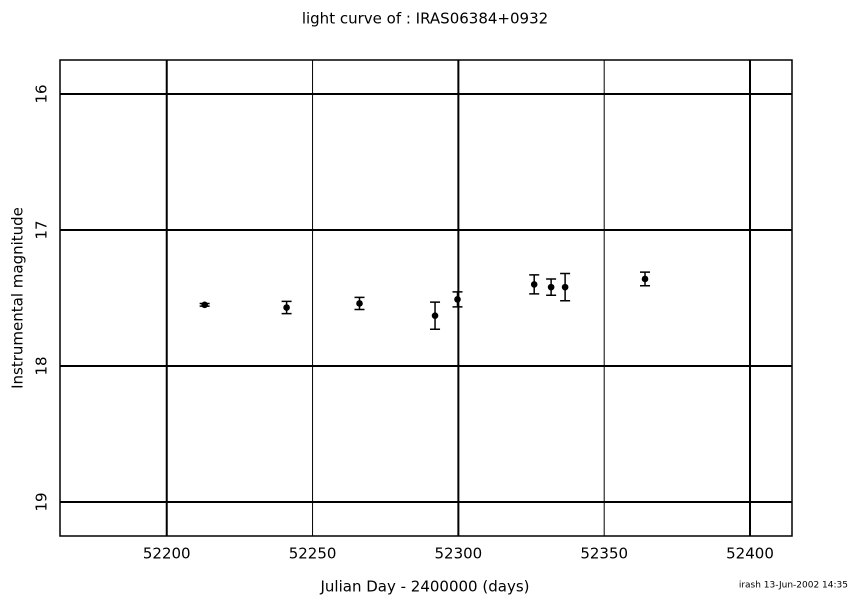 This screenshot has height=596, width=851. I want to click on x-tick-label: 52250, so click(313, 554).